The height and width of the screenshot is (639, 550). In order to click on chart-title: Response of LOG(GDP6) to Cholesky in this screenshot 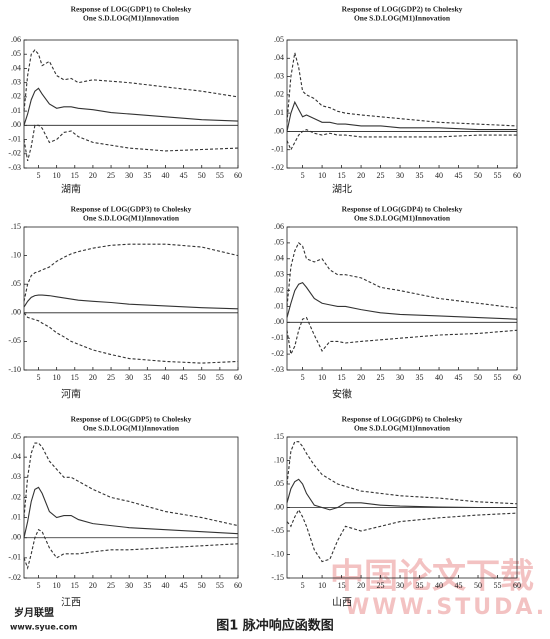, I will do `click(402, 419)`.